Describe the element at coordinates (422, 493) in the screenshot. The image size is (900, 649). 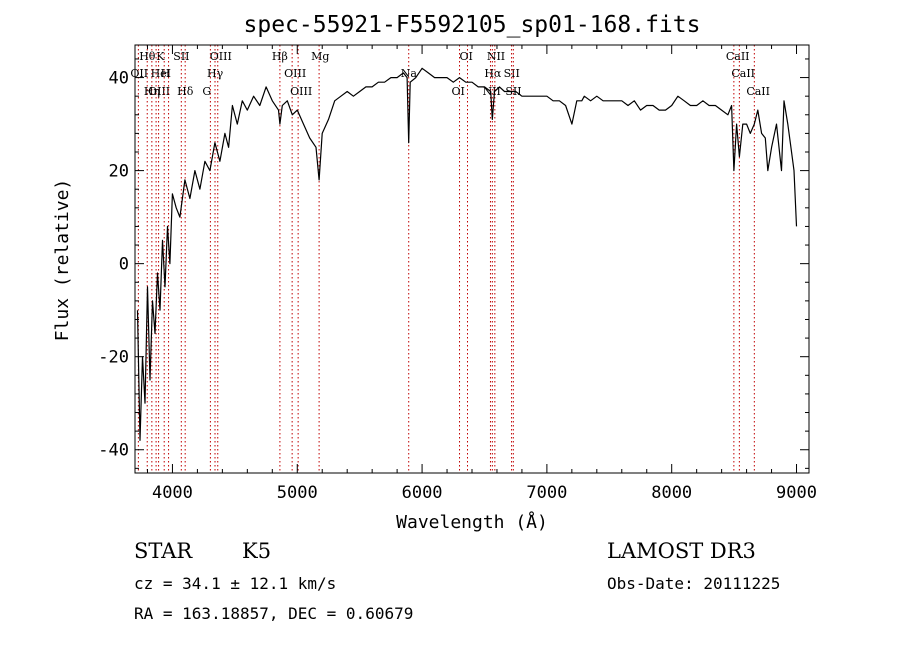
I see `x-tick-label: 6000` at that location.